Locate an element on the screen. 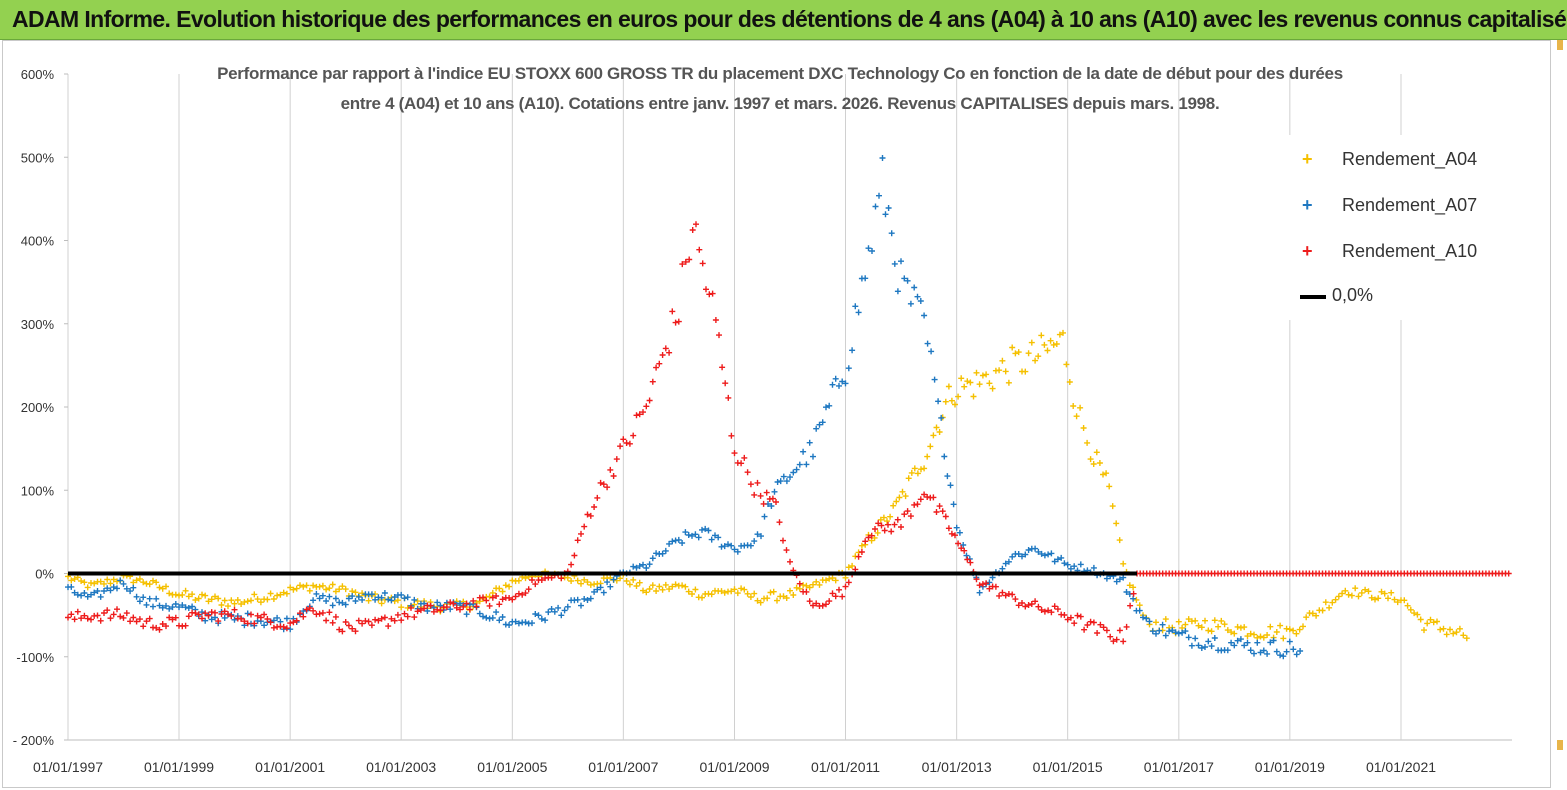 This screenshot has width=1567, height=790. x-tick-label: 01/01/1999 is located at coordinates (179, 767).